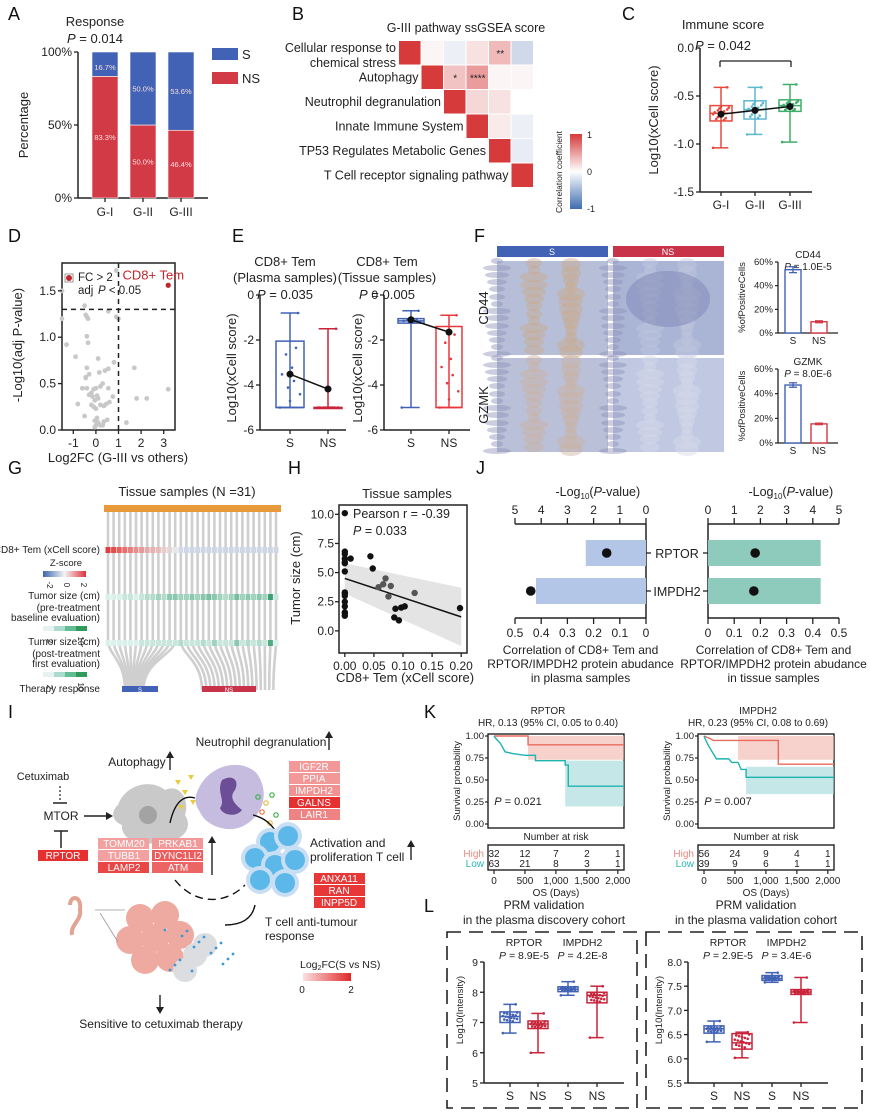 This screenshot has width=869, height=1113. Describe the element at coordinates (387, 261) in the screenshot. I see `chart-title: CD8+ Tem` at that location.